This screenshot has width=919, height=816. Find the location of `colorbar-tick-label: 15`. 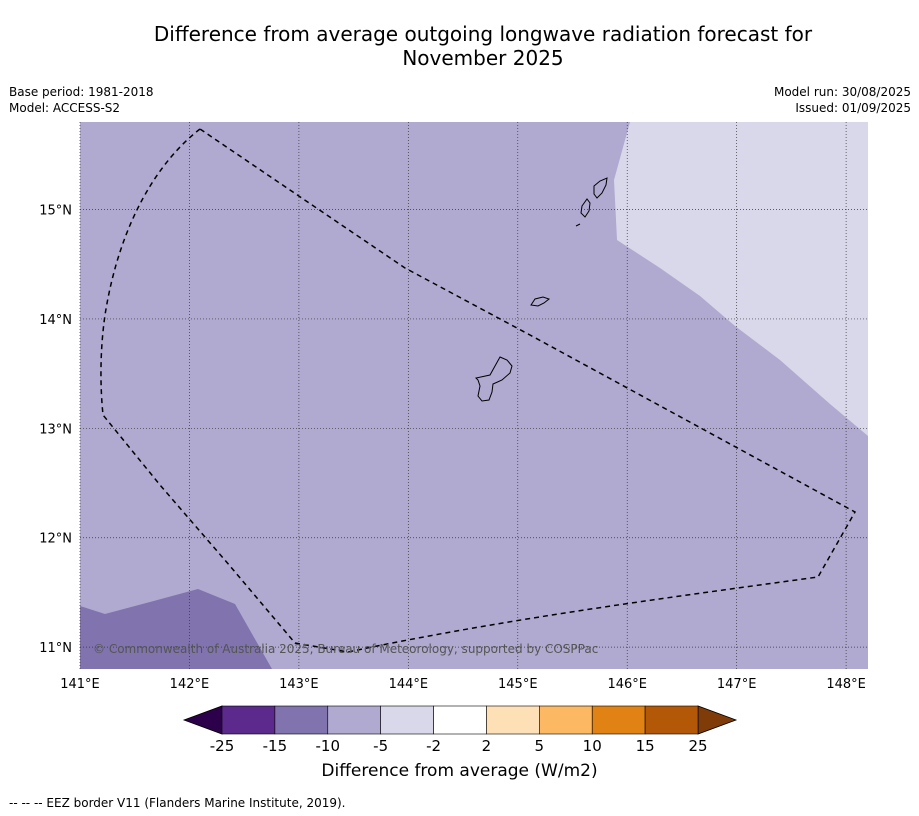

colorbar-tick-label: 15 is located at coordinates (645, 746).